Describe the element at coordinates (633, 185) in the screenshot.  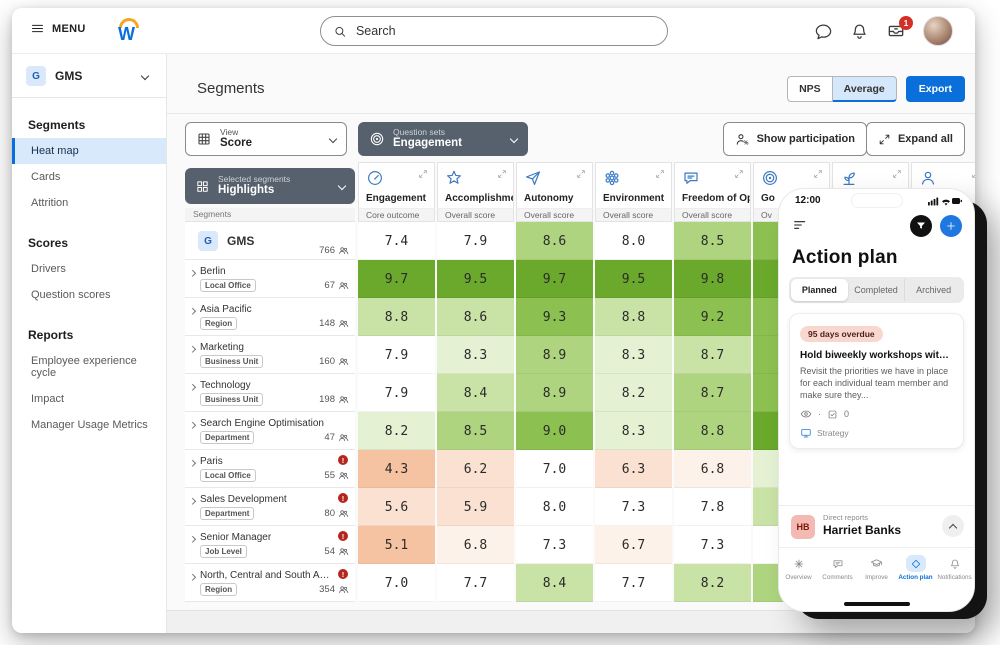
I see `column-header-environment: Environment` at that location.